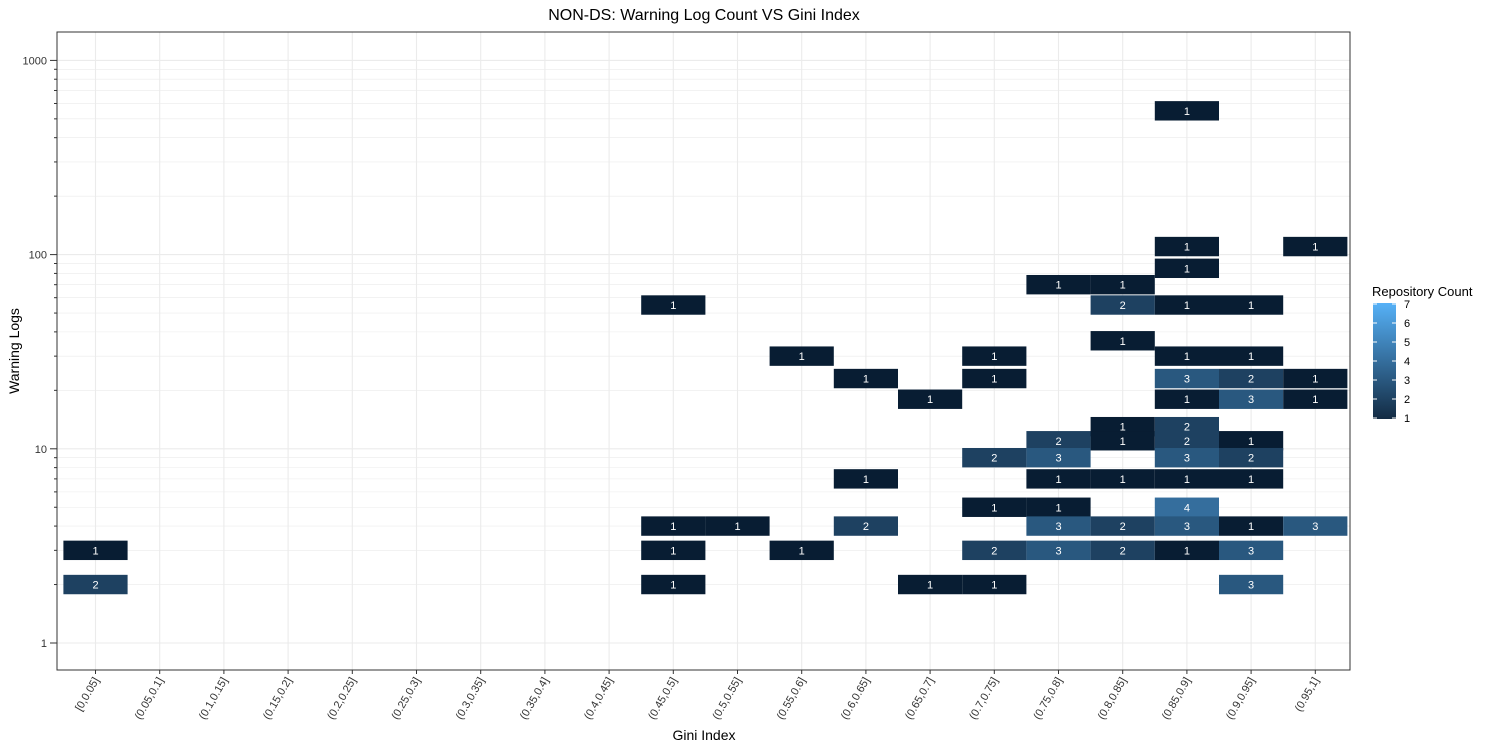 The width and height of the screenshot is (1500, 750). Describe the element at coordinates (1407, 324) in the screenshot. I see `legend-label: 6` at that location.